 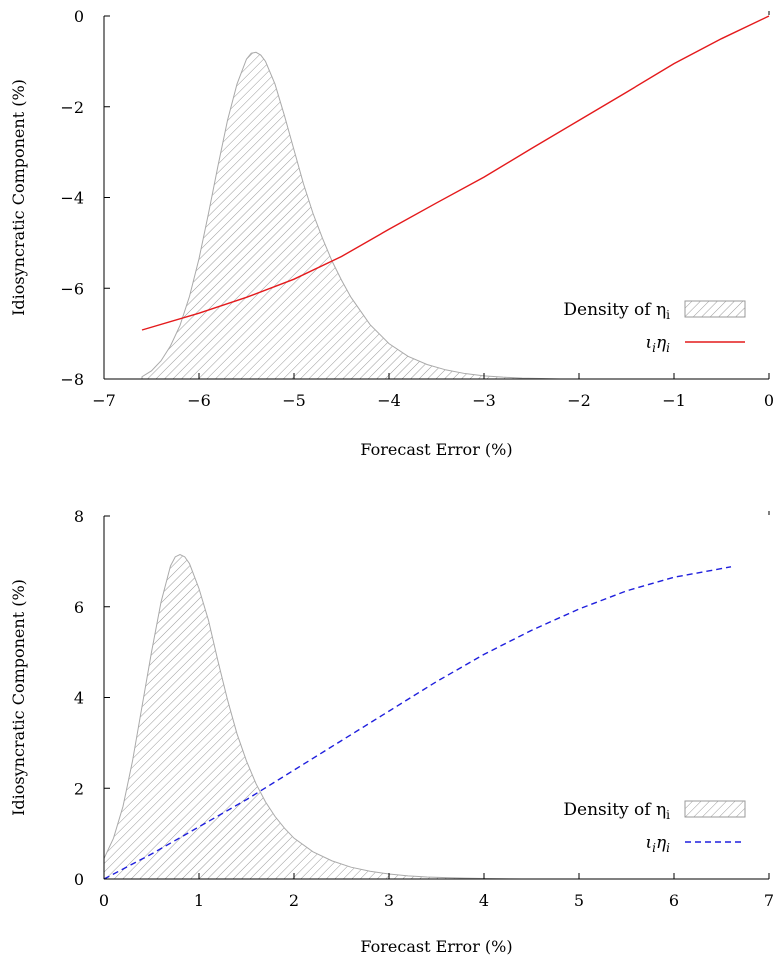 I want to click on y-tick-label: −2, so click(x=72, y=107).